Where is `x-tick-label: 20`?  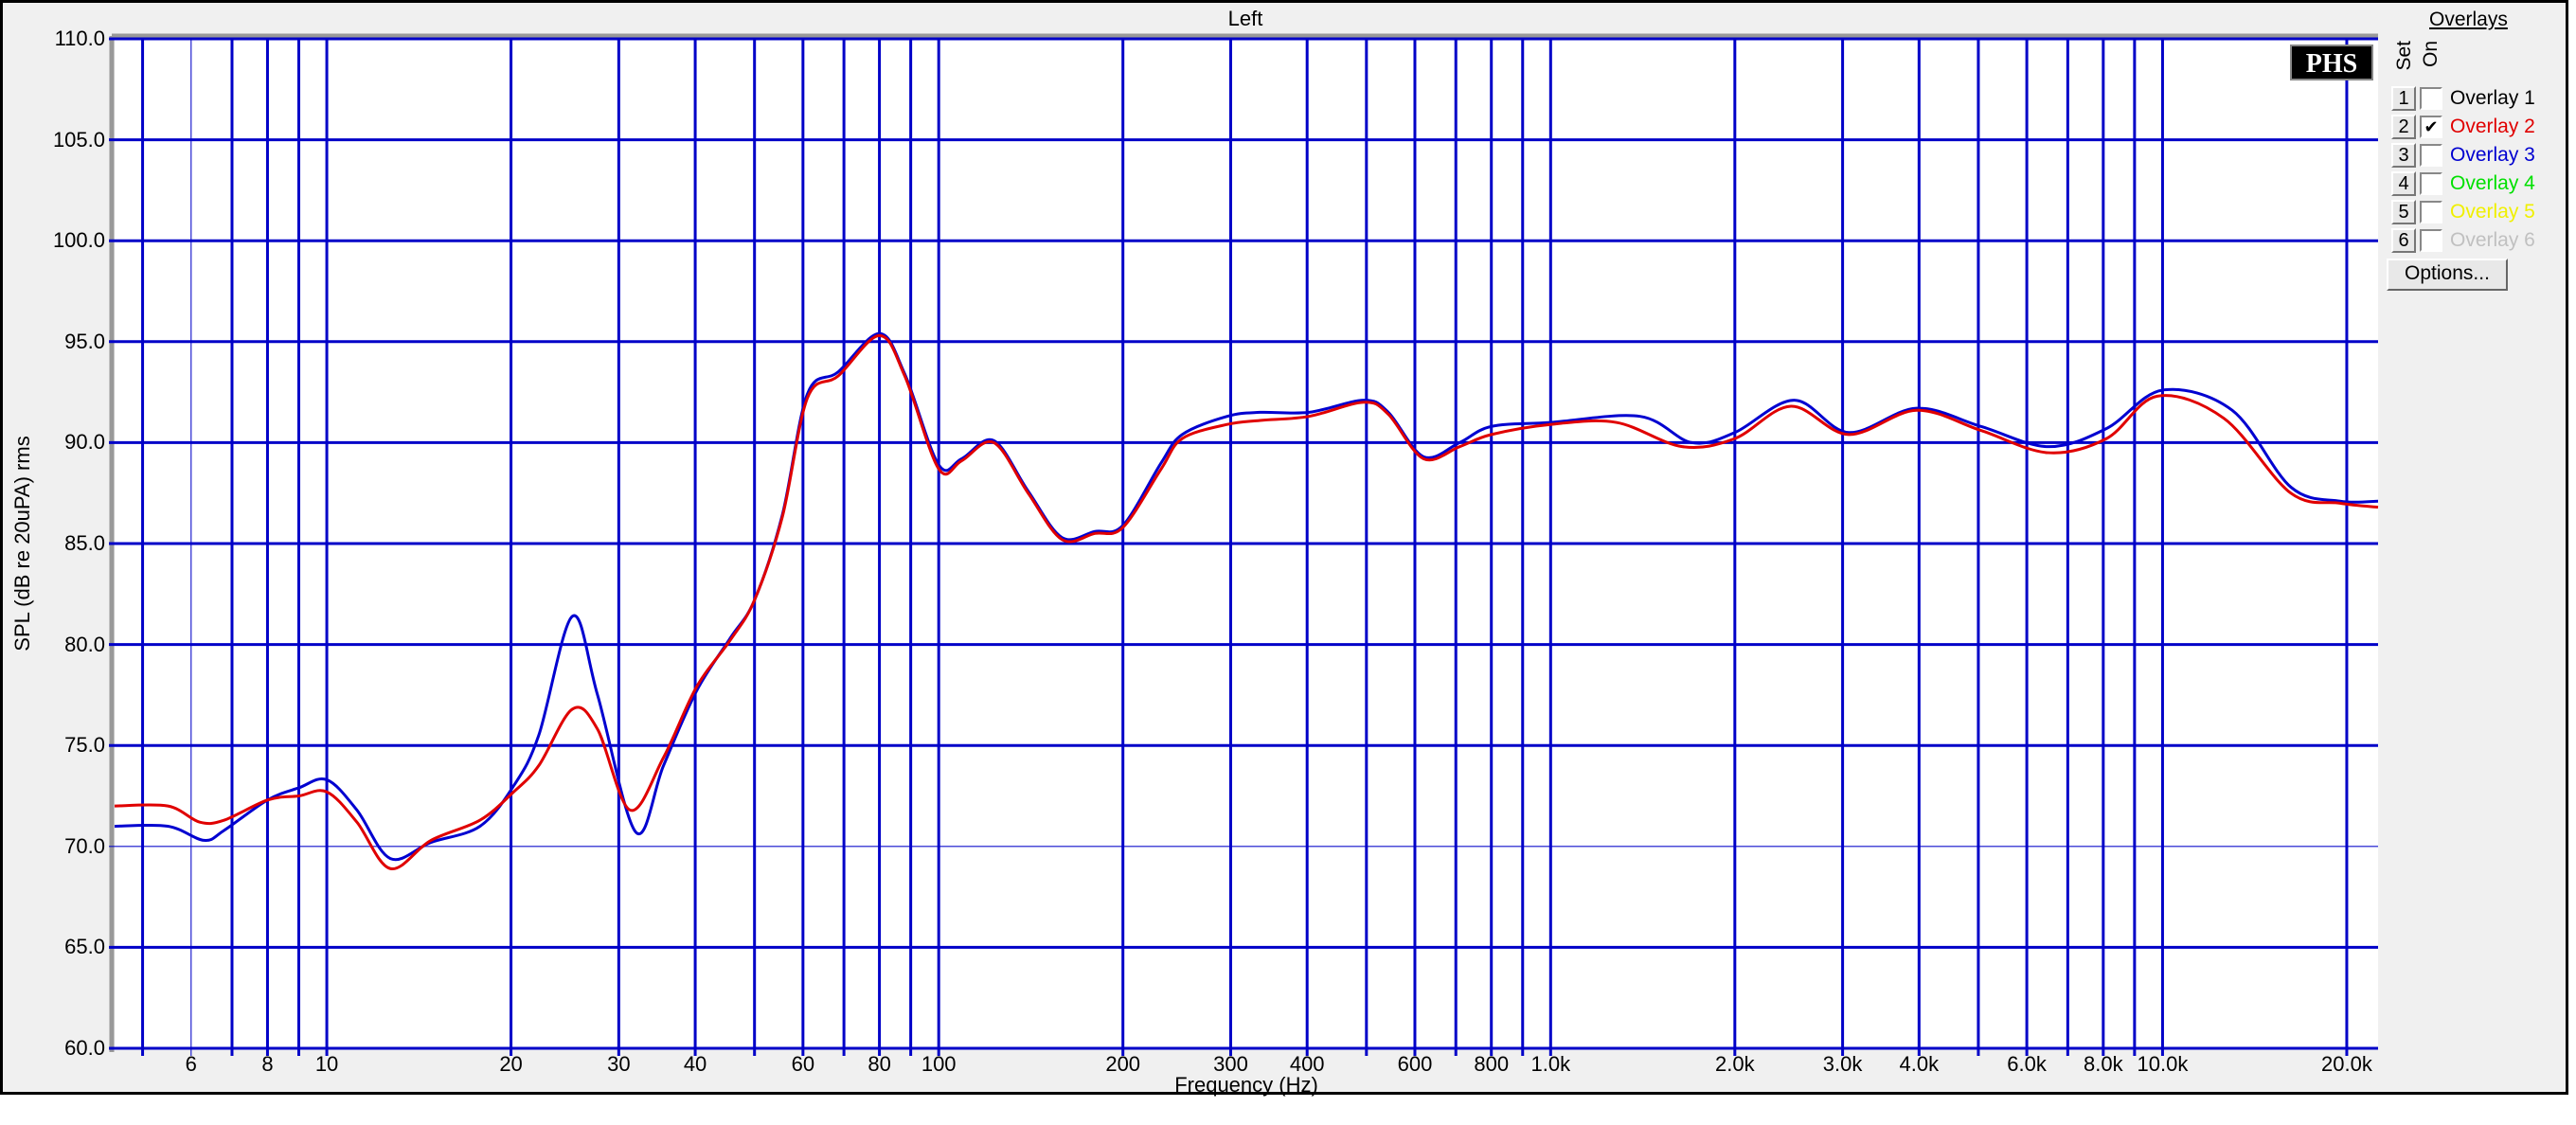
x-tick-label: 20 is located at coordinates (511, 1064).